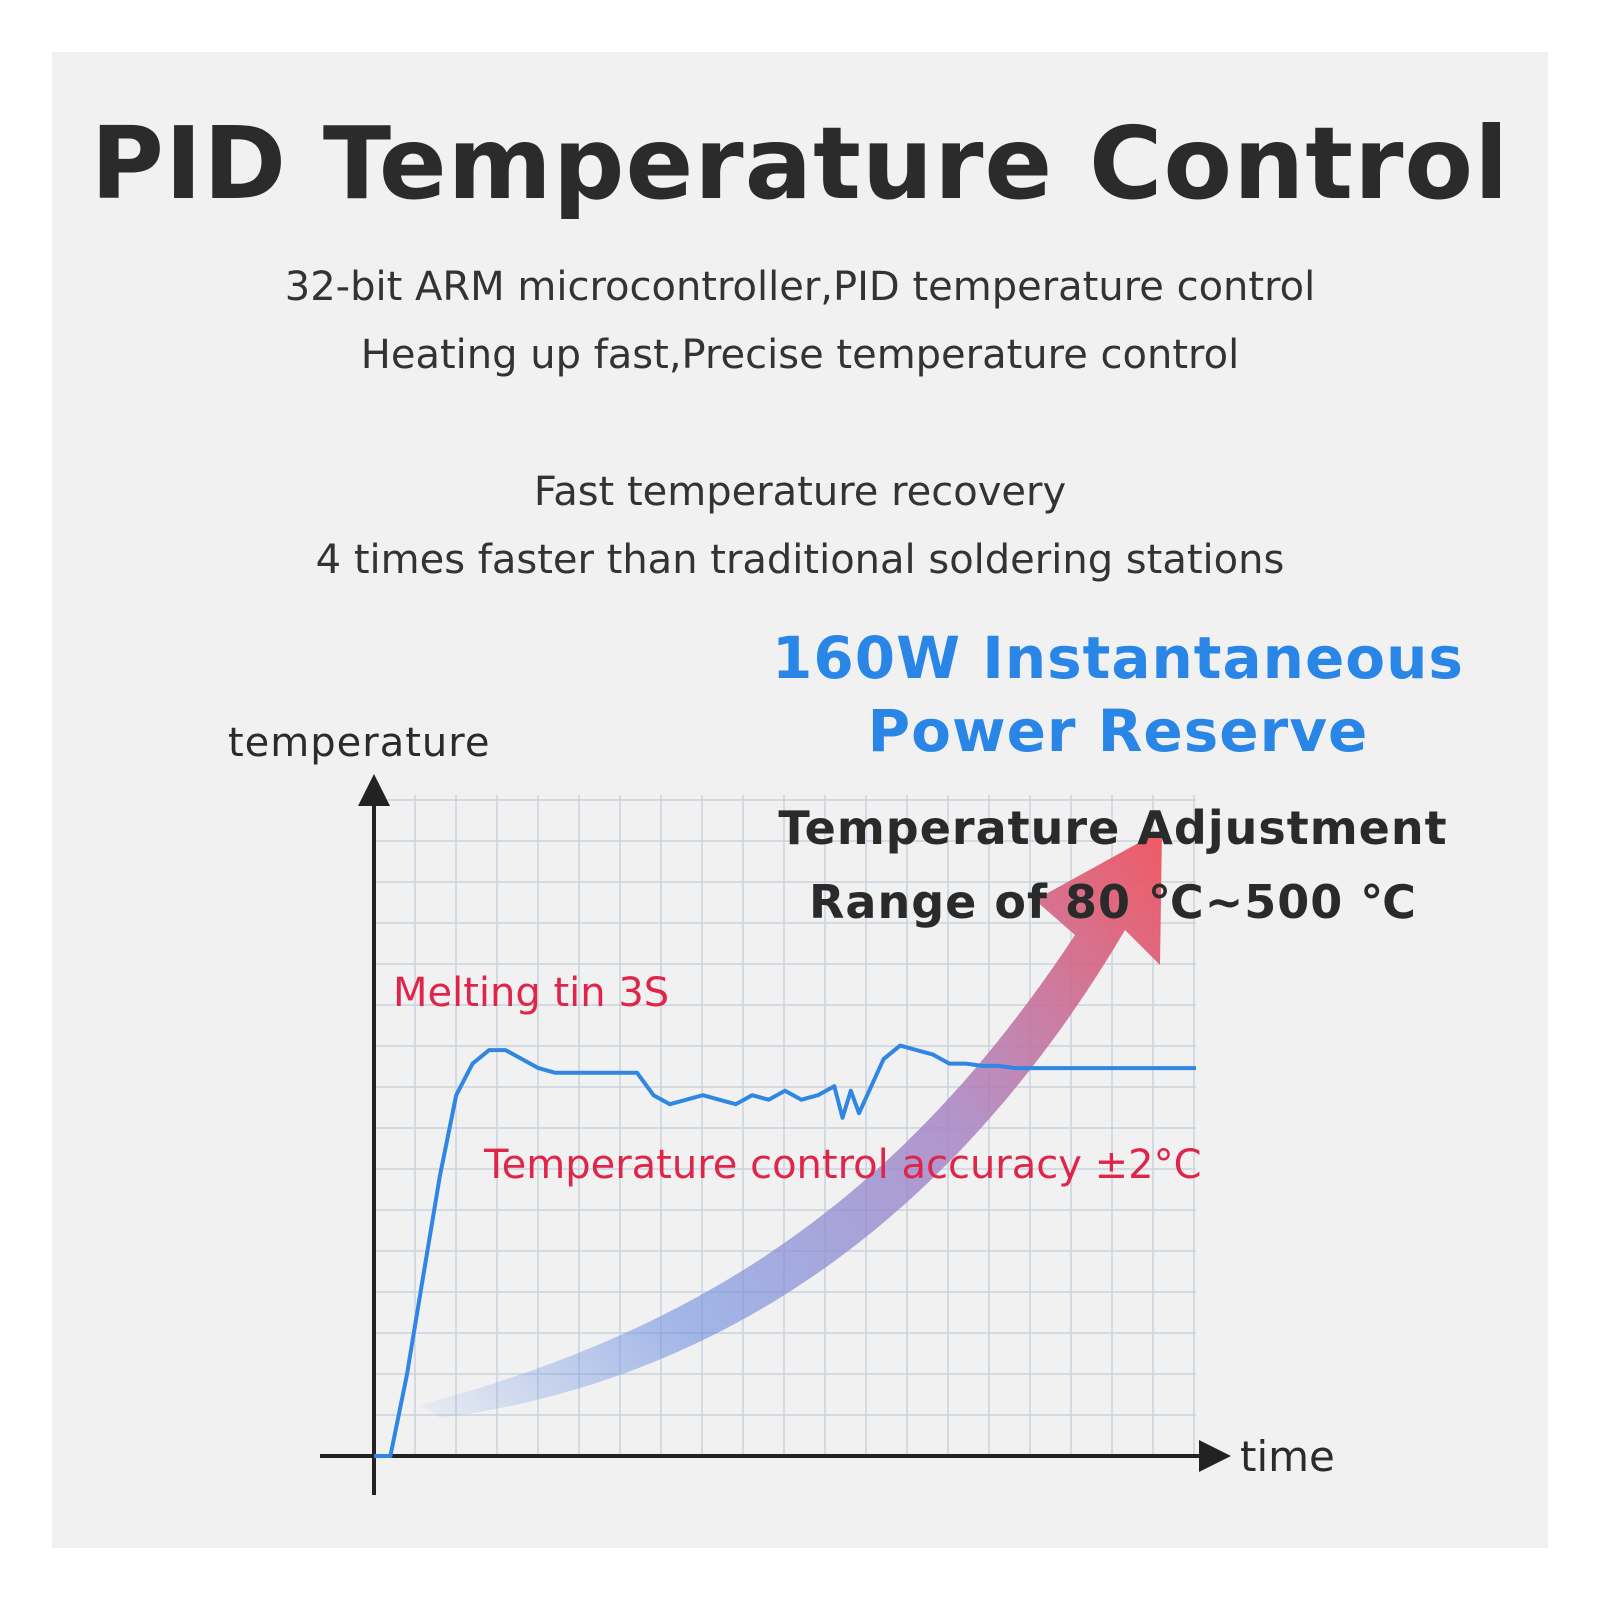  I want to click on power-callout-line-2: Power Reserve, so click(1118, 731).